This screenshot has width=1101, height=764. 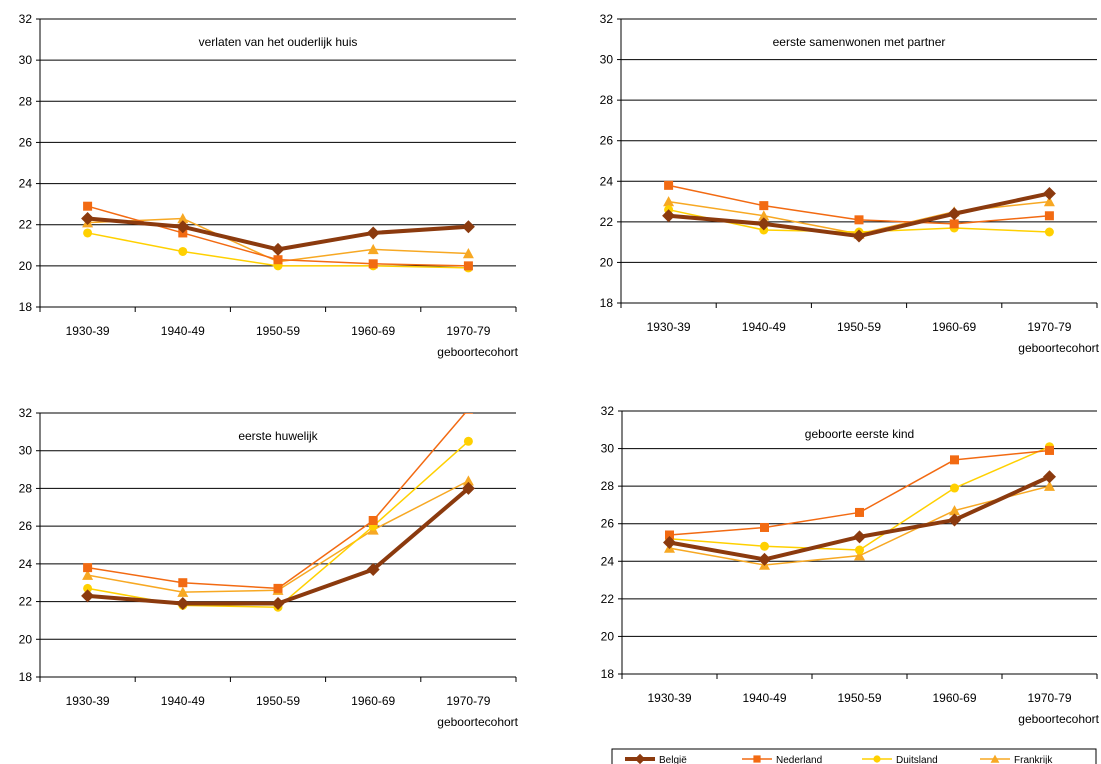 What do you see at coordinates (673, 759) in the screenshot?
I see `legend-label: België` at bounding box center [673, 759].